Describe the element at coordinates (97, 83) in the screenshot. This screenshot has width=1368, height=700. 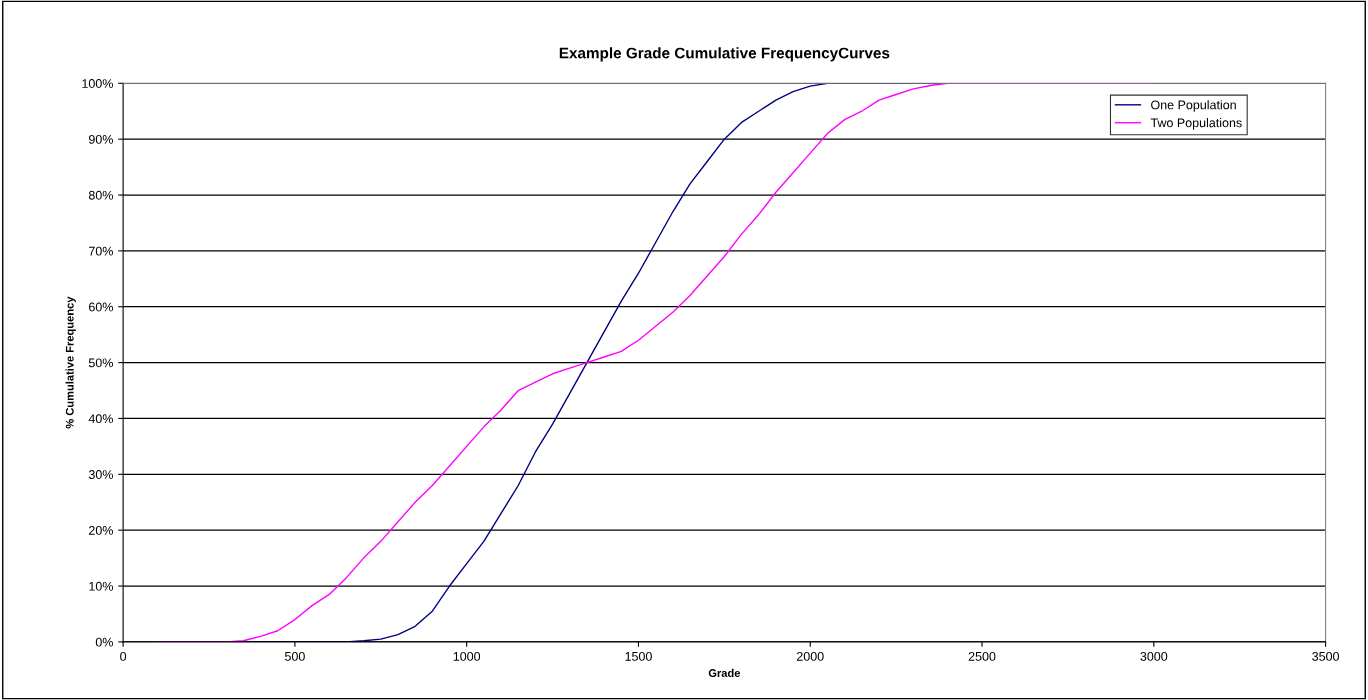
I see `y-tick-label: 100%` at that location.